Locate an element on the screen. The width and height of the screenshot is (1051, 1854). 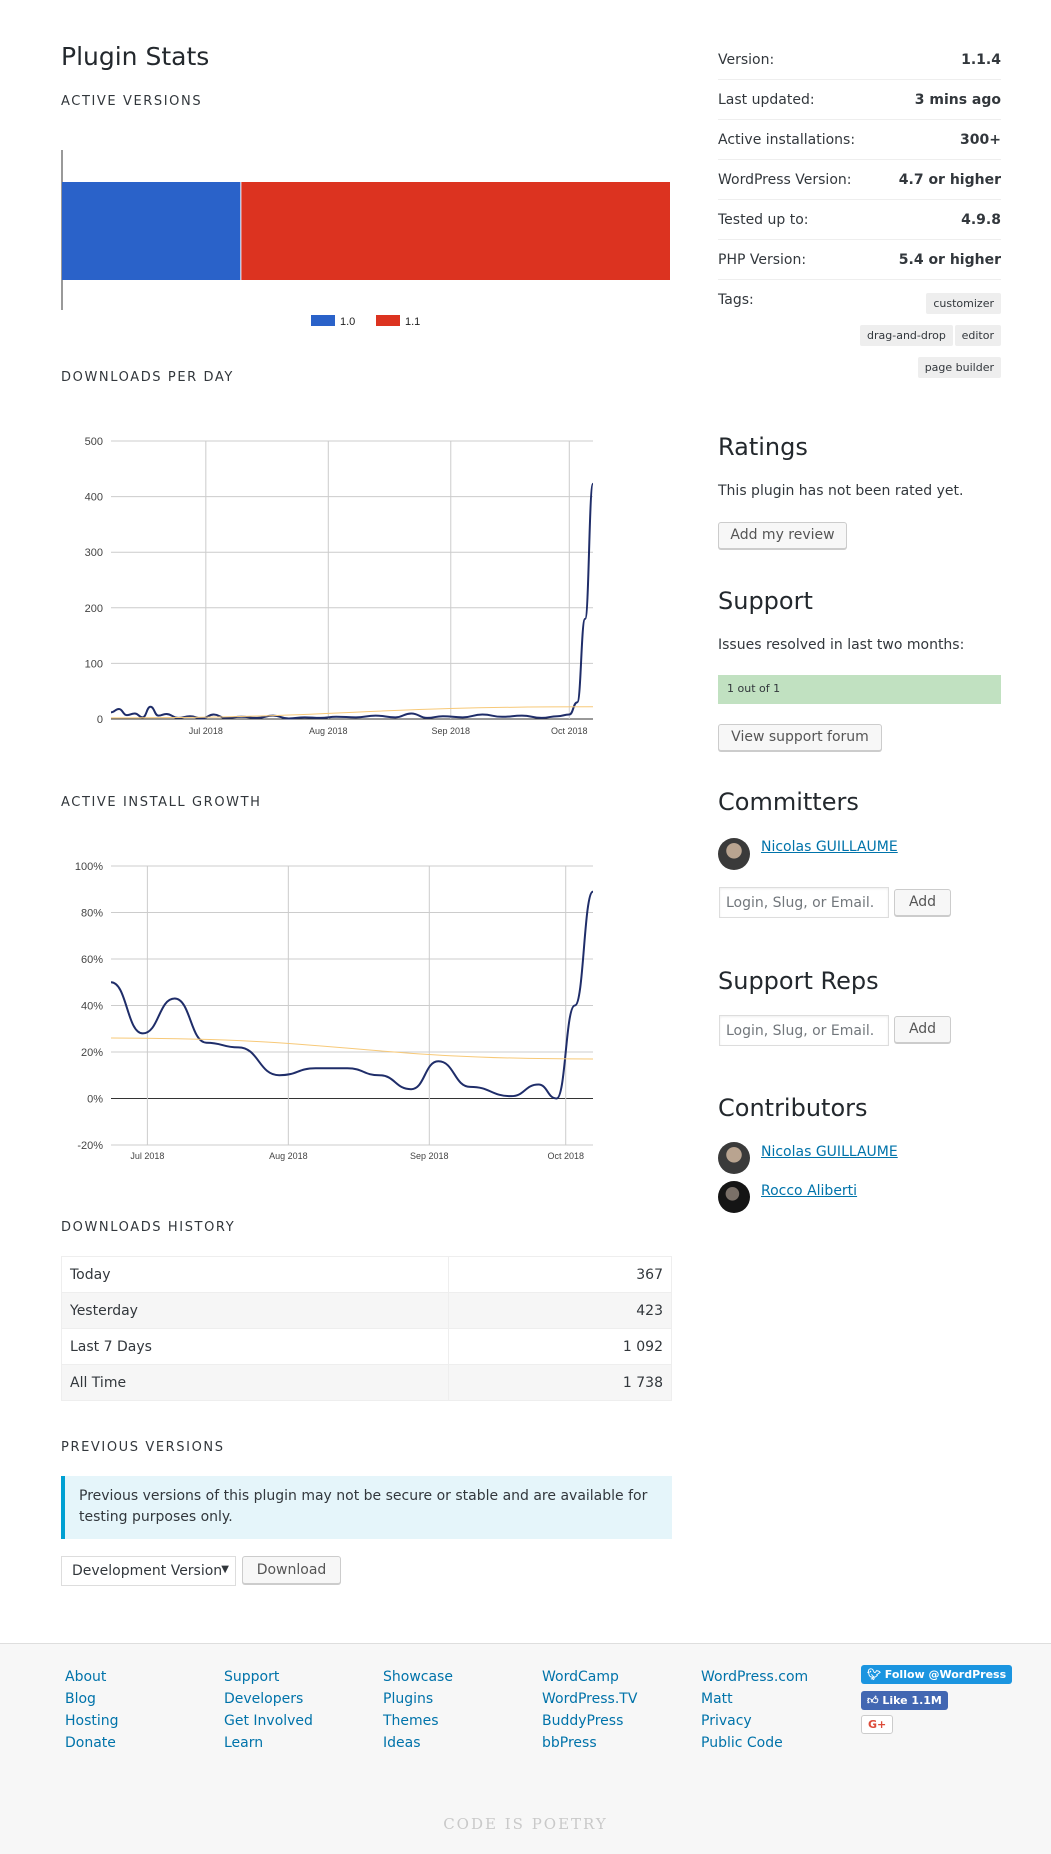
footer-link: Support is located at coordinates (252, 1677).